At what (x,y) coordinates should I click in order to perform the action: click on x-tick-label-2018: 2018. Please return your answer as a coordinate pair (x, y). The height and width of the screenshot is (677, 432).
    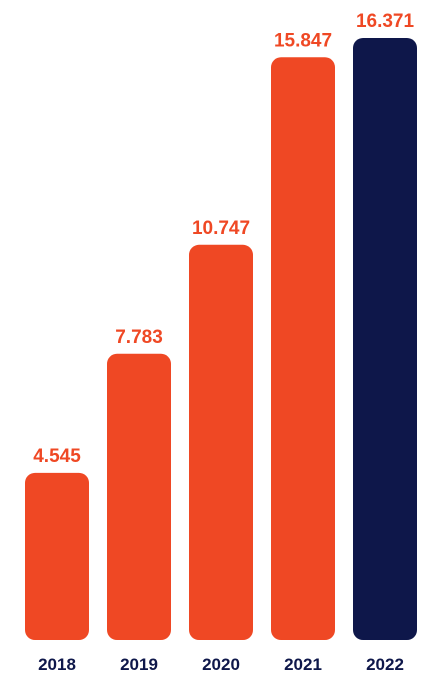
    Looking at the image, I should click on (57, 664).